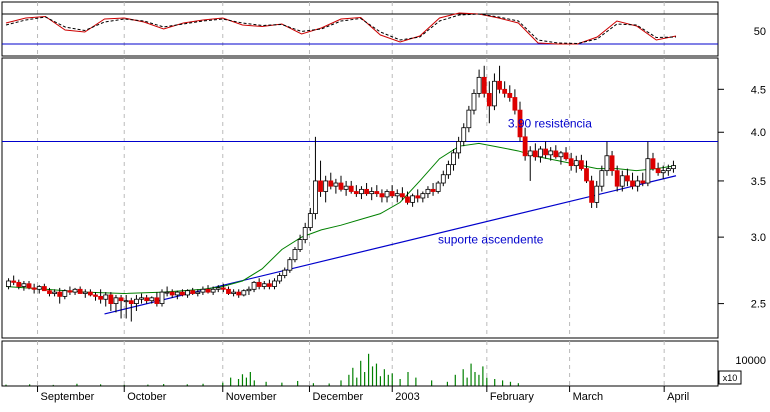 This screenshot has height=412, width=770. Describe the element at coordinates (758, 90) in the screenshot. I see `price-y-tick-label: 4.5` at that location.